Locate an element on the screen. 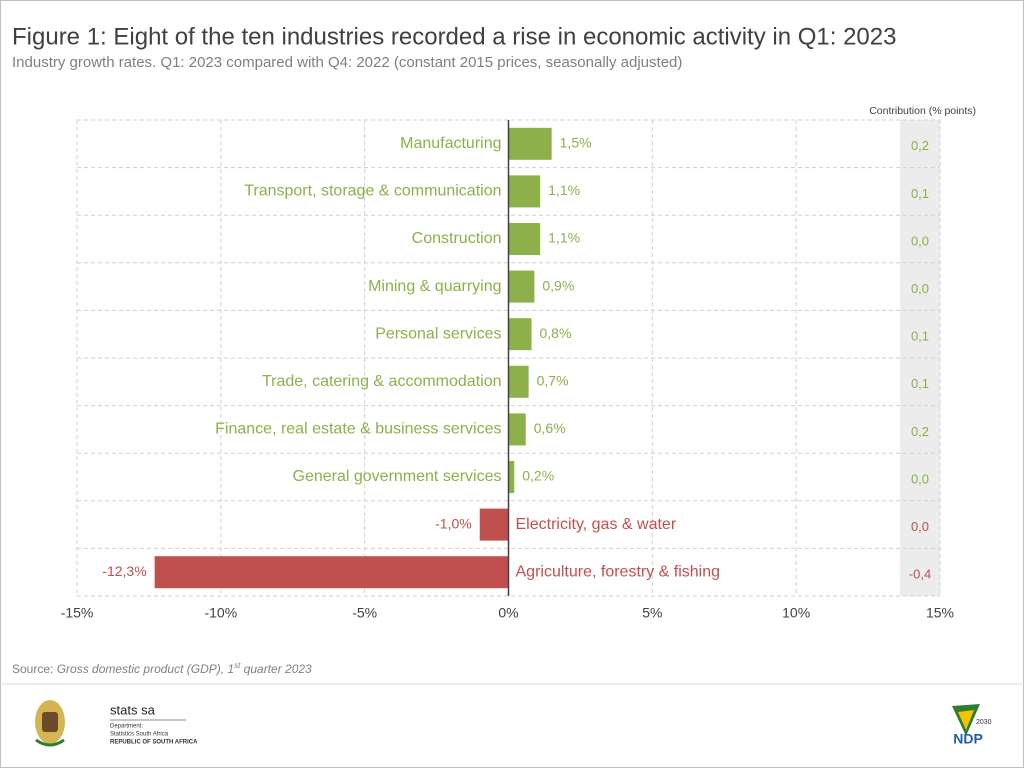 The image size is (1024, 768). value-label: 0,8% is located at coordinates (556, 333).